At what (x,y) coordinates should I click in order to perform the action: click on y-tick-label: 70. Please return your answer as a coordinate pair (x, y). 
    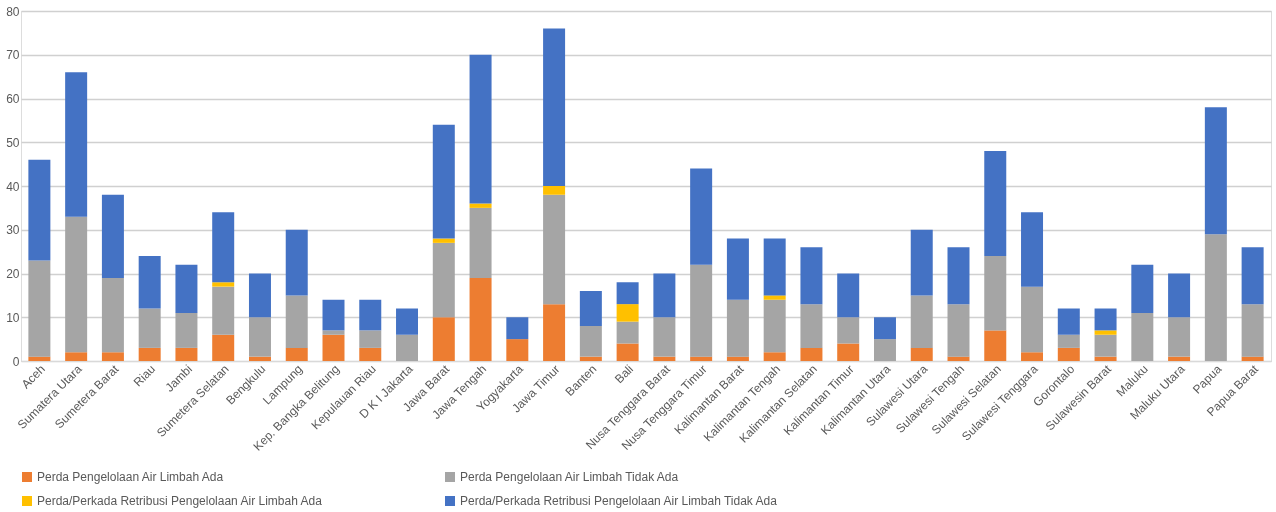
    Looking at the image, I should click on (13, 55).